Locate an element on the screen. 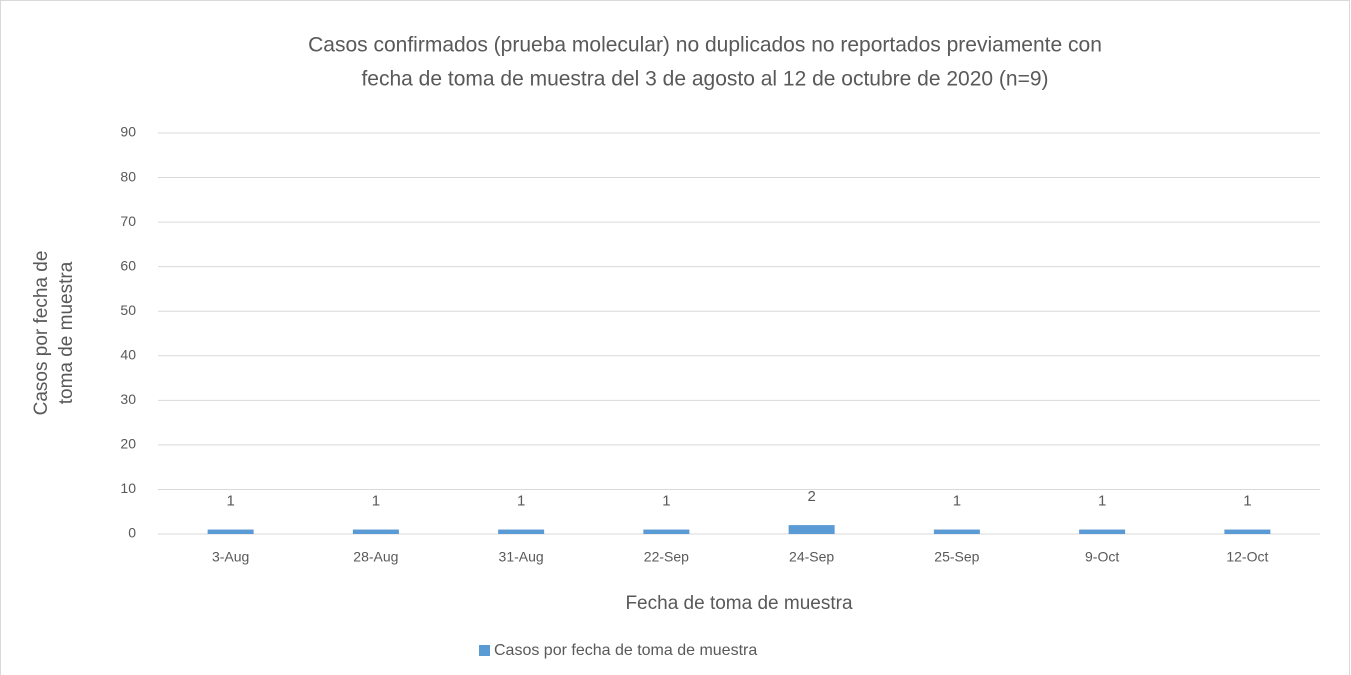  x-tick-label: 12-Oct is located at coordinates (1247, 557).